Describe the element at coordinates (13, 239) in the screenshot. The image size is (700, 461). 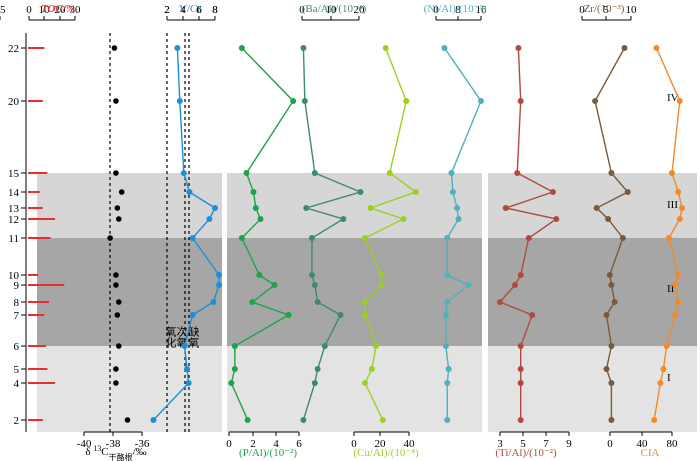
I see `sample-tick-label: 11` at that location.